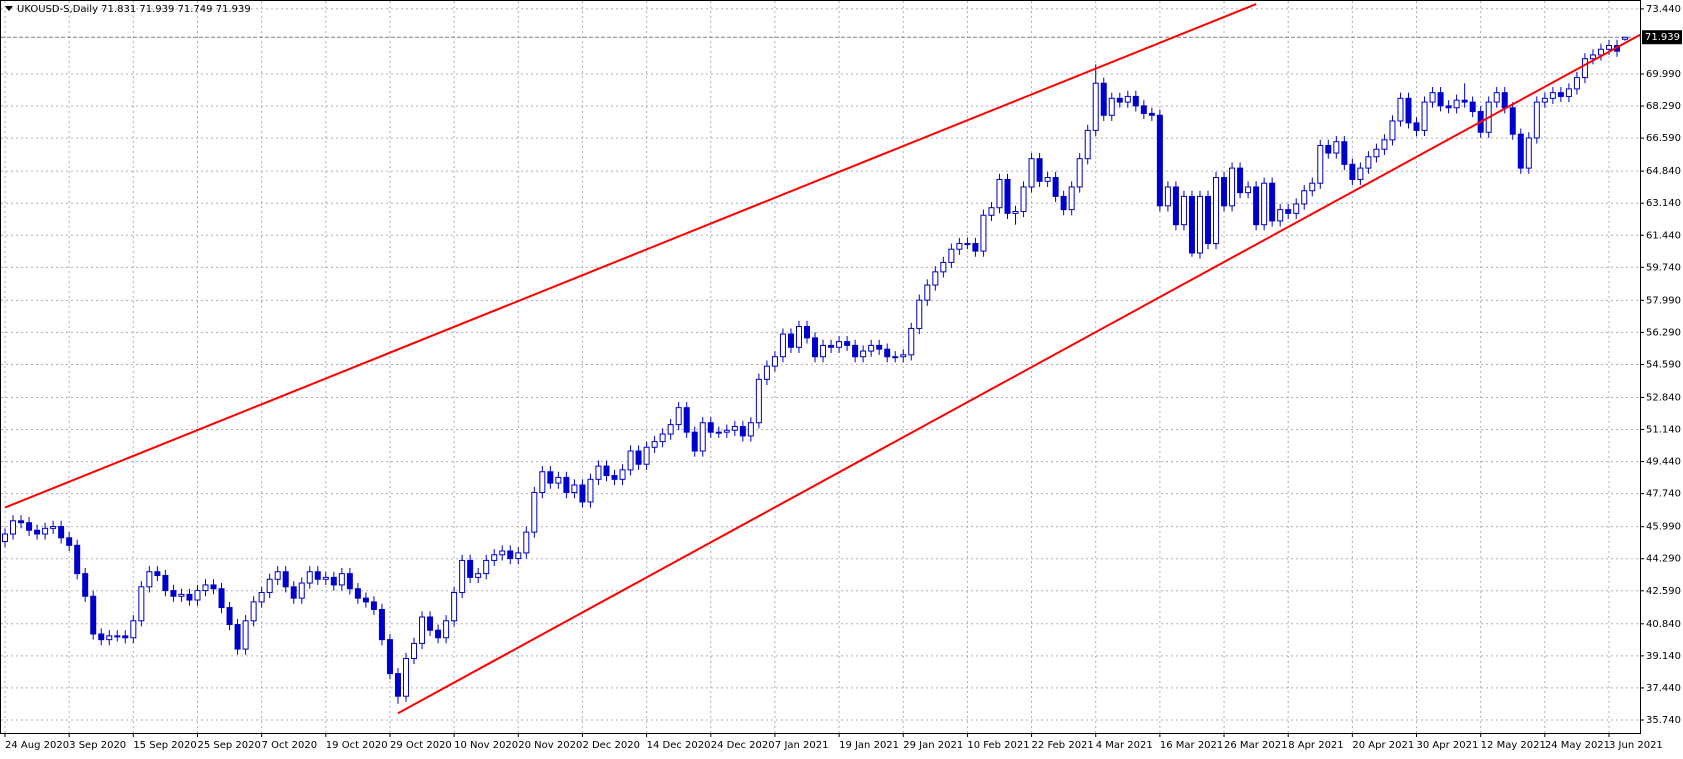  What do you see at coordinates (933, 745) in the screenshot?
I see `x-tick-label: 29 Jan 2021` at bounding box center [933, 745].